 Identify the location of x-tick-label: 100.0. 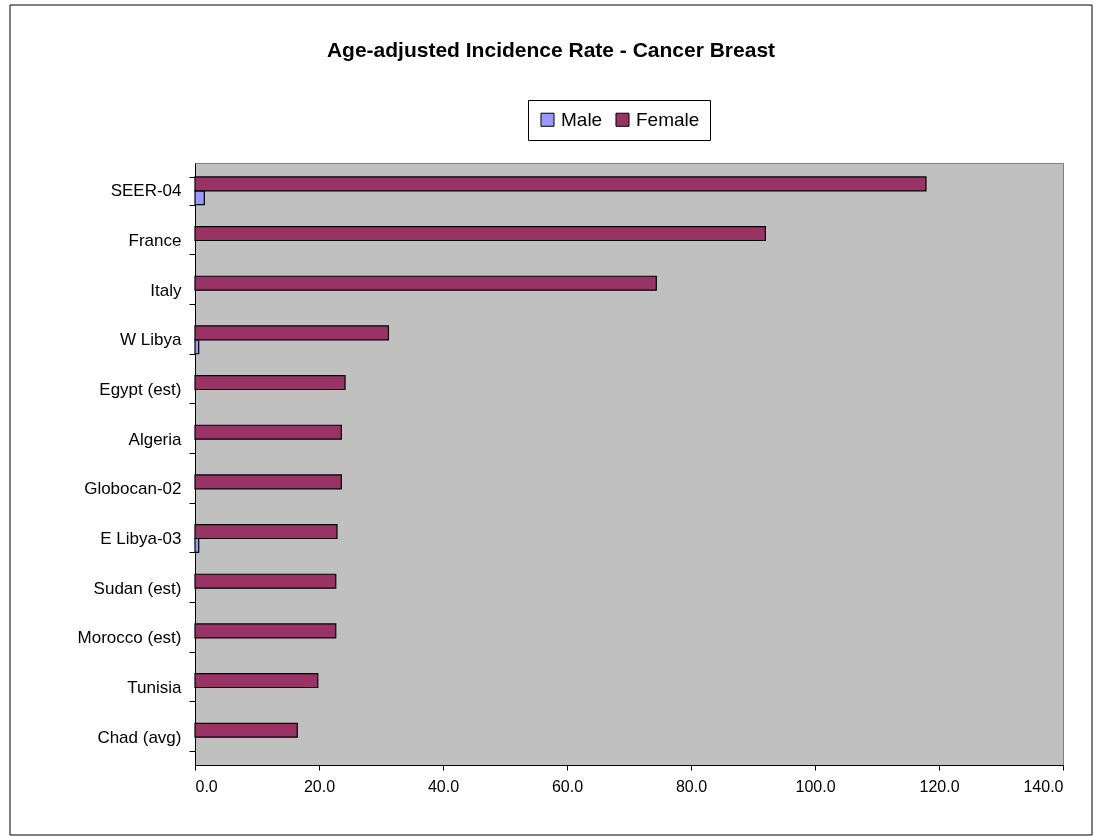
(815, 786).